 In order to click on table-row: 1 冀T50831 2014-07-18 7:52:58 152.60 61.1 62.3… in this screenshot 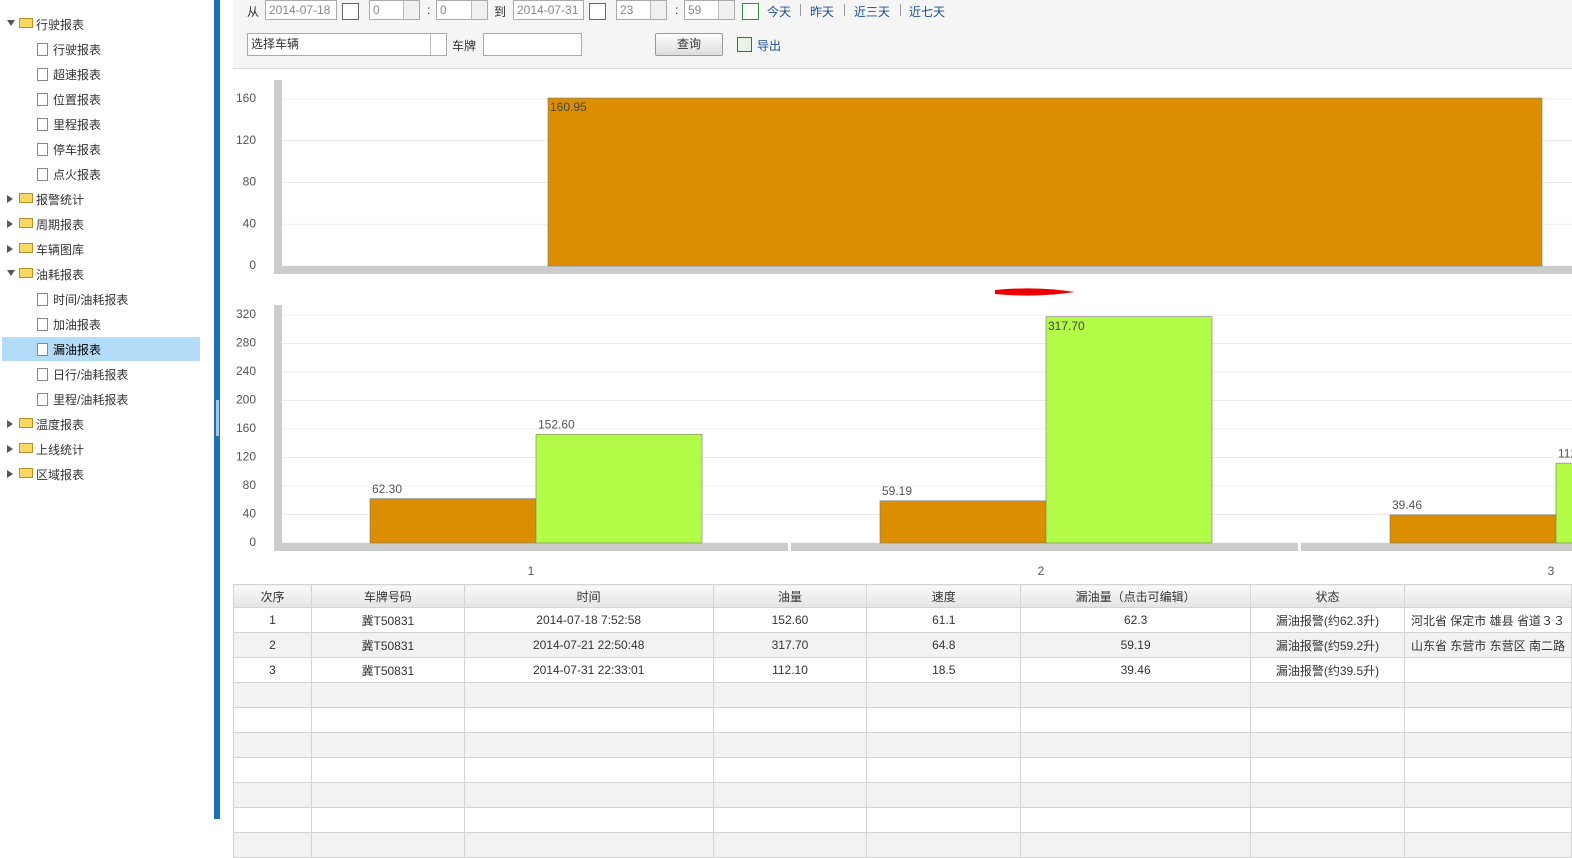, I will do `click(902, 620)`.